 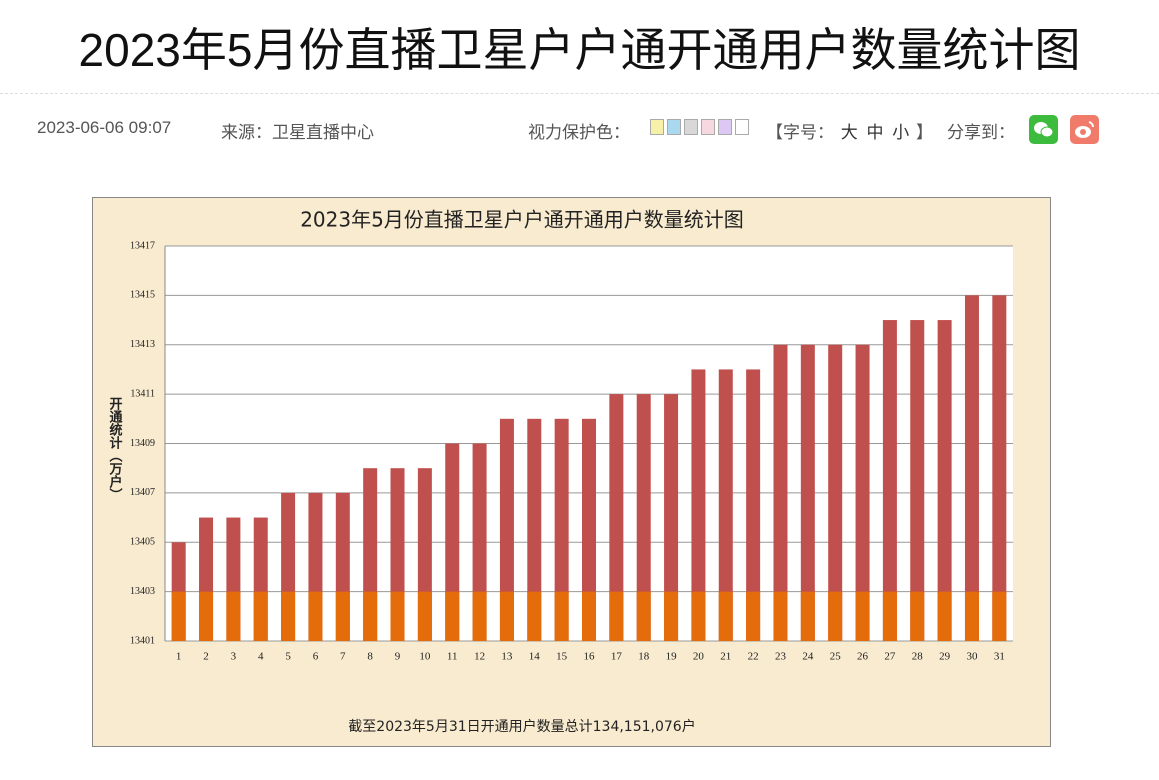 I want to click on publish-date: 2023-06-06 09:07, so click(x=104, y=127).